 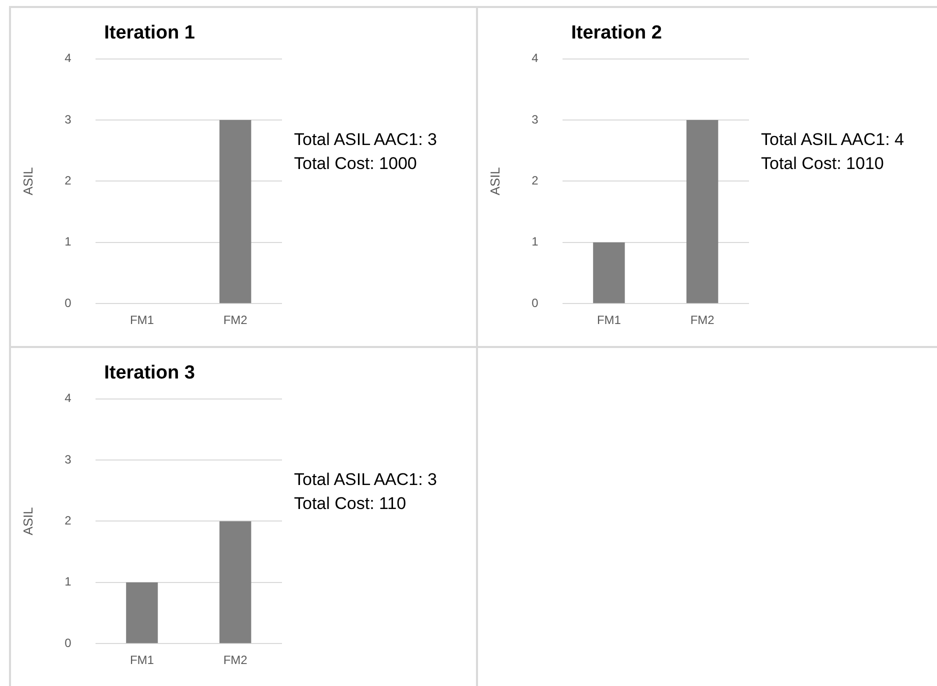 I want to click on chart-title: Iteration 3, so click(x=149, y=373).